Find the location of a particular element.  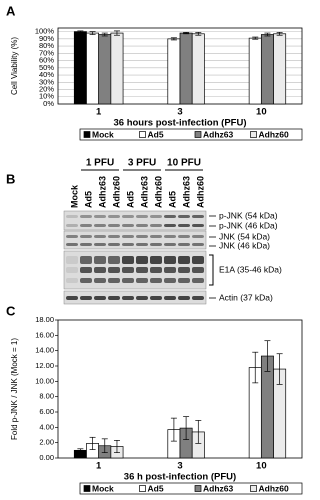

lane-label: Mock is located at coordinates (74, 196).